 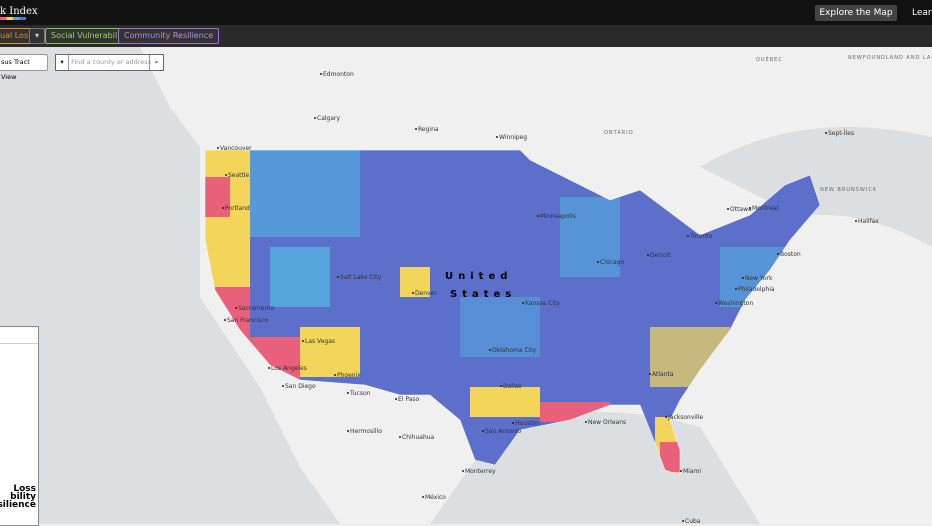 What do you see at coordinates (769, 59) in the screenshot?
I see `region-label: QUÉBEC` at bounding box center [769, 59].